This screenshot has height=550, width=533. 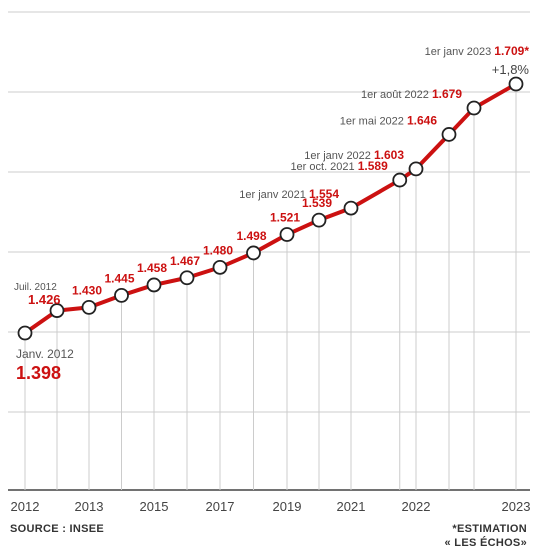 I want to click on value-label: 1.426, so click(x=44, y=299).